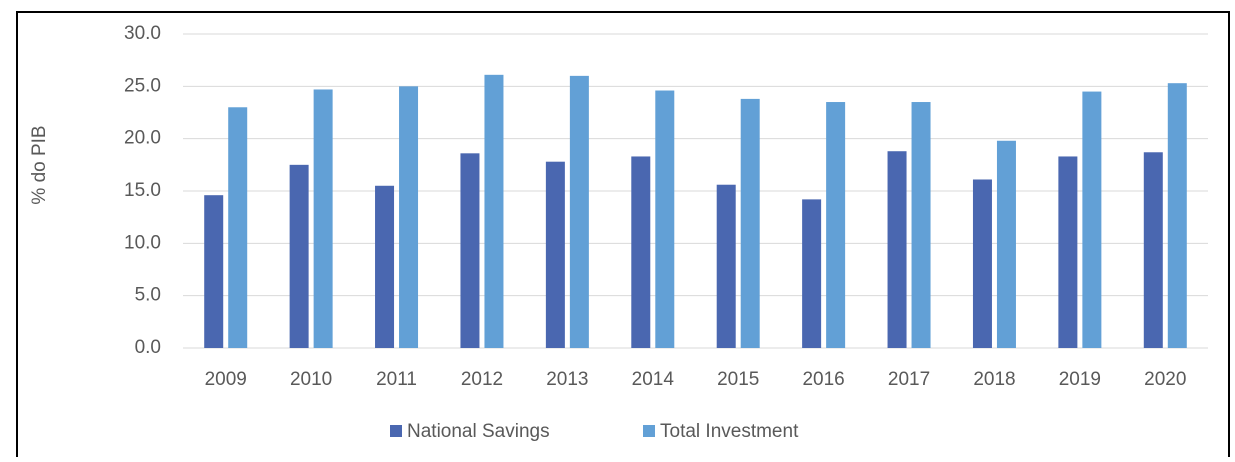 This screenshot has width=1235, height=462. I want to click on y-tick-label: 30.0, so click(142, 33).